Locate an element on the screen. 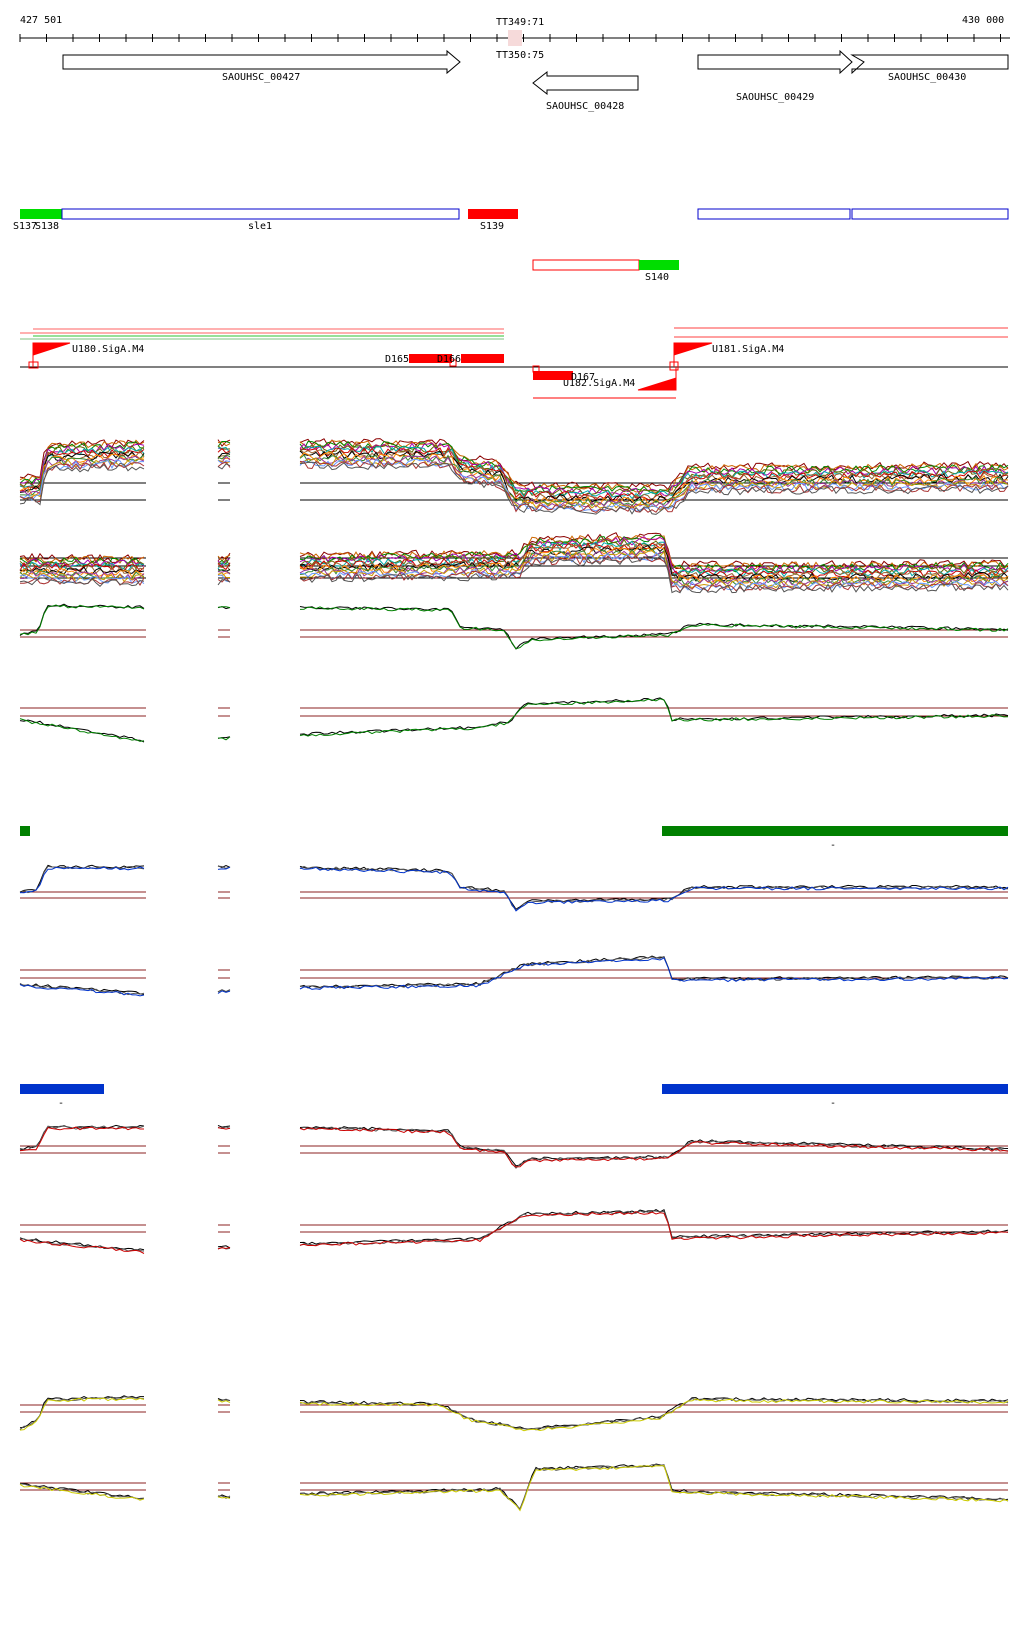 This screenshot has width=1024, height=1640. shift-label-d166: D166 is located at coordinates (449, 359).